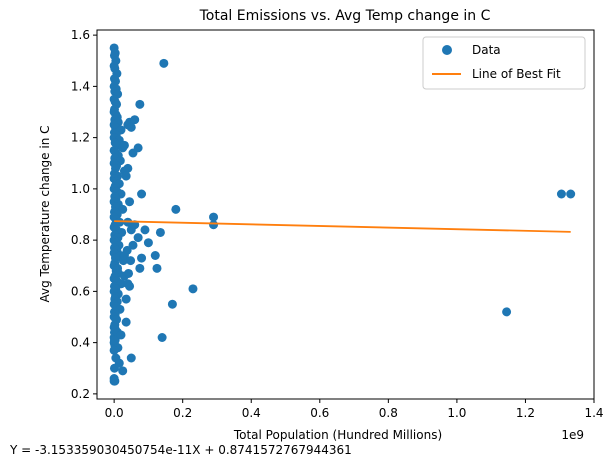 Image resolution: width=606 pixels, height=469 pixels. I want to click on y-tick-label: 0.6, so click(80, 291).